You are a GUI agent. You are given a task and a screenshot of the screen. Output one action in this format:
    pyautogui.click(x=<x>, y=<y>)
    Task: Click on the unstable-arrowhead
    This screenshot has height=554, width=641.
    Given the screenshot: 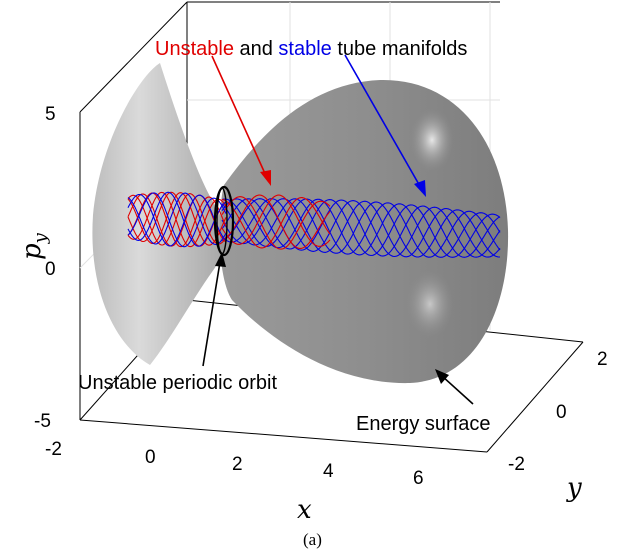 What is the action you would take?
    pyautogui.click(x=265, y=178)
    